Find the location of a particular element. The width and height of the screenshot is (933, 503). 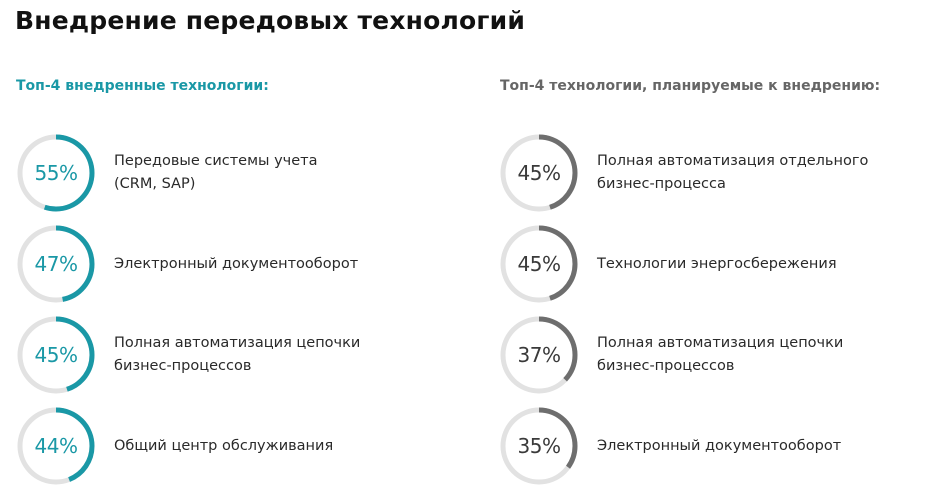

technology-item: 44% Общий центр обслуживания is located at coordinates (236, 446).